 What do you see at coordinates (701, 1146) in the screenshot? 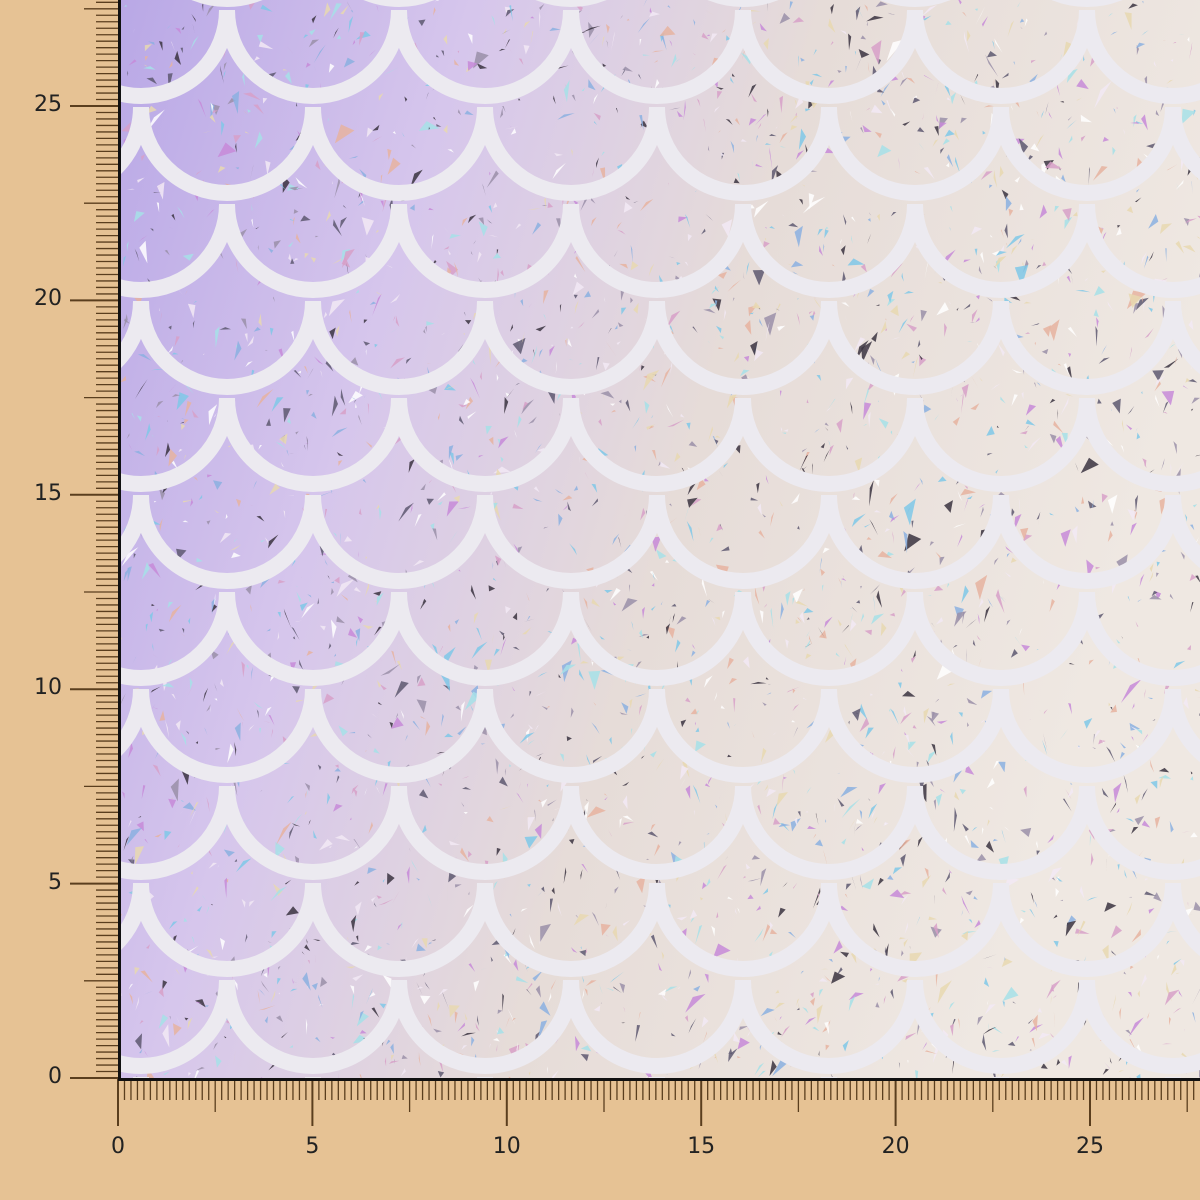
I see `ruler-label-bottom: 15` at bounding box center [701, 1146].